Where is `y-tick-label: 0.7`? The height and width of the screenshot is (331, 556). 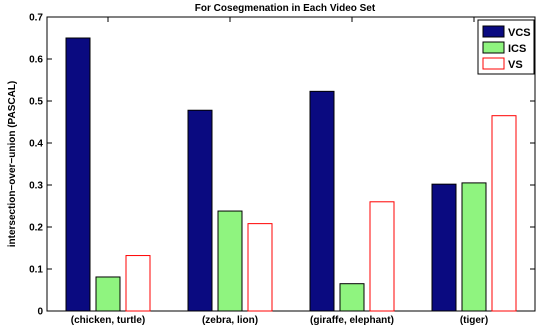
y-tick-label: 0.7 is located at coordinates (36, 18).